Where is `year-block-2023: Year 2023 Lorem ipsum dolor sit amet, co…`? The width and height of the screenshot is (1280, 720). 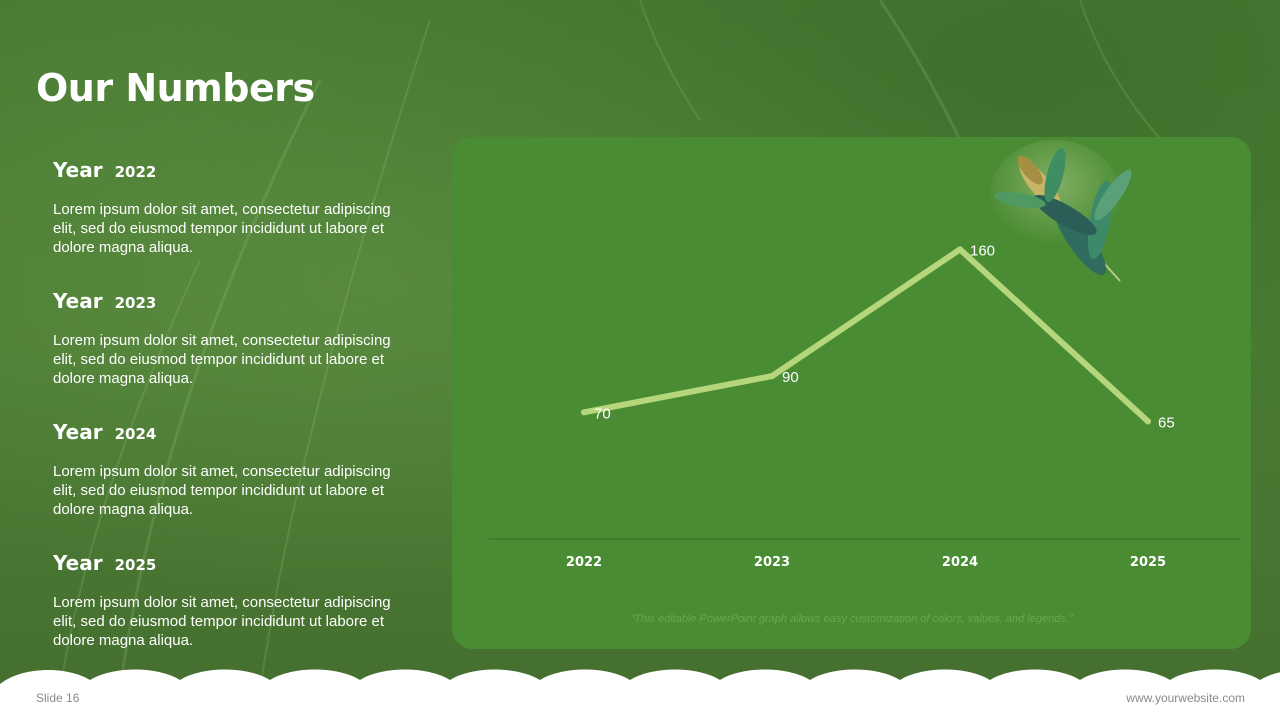
year-block-2023: Year 2023 Lorem ipsum dolor sit amet, co… is located at coordinates (233, 338).